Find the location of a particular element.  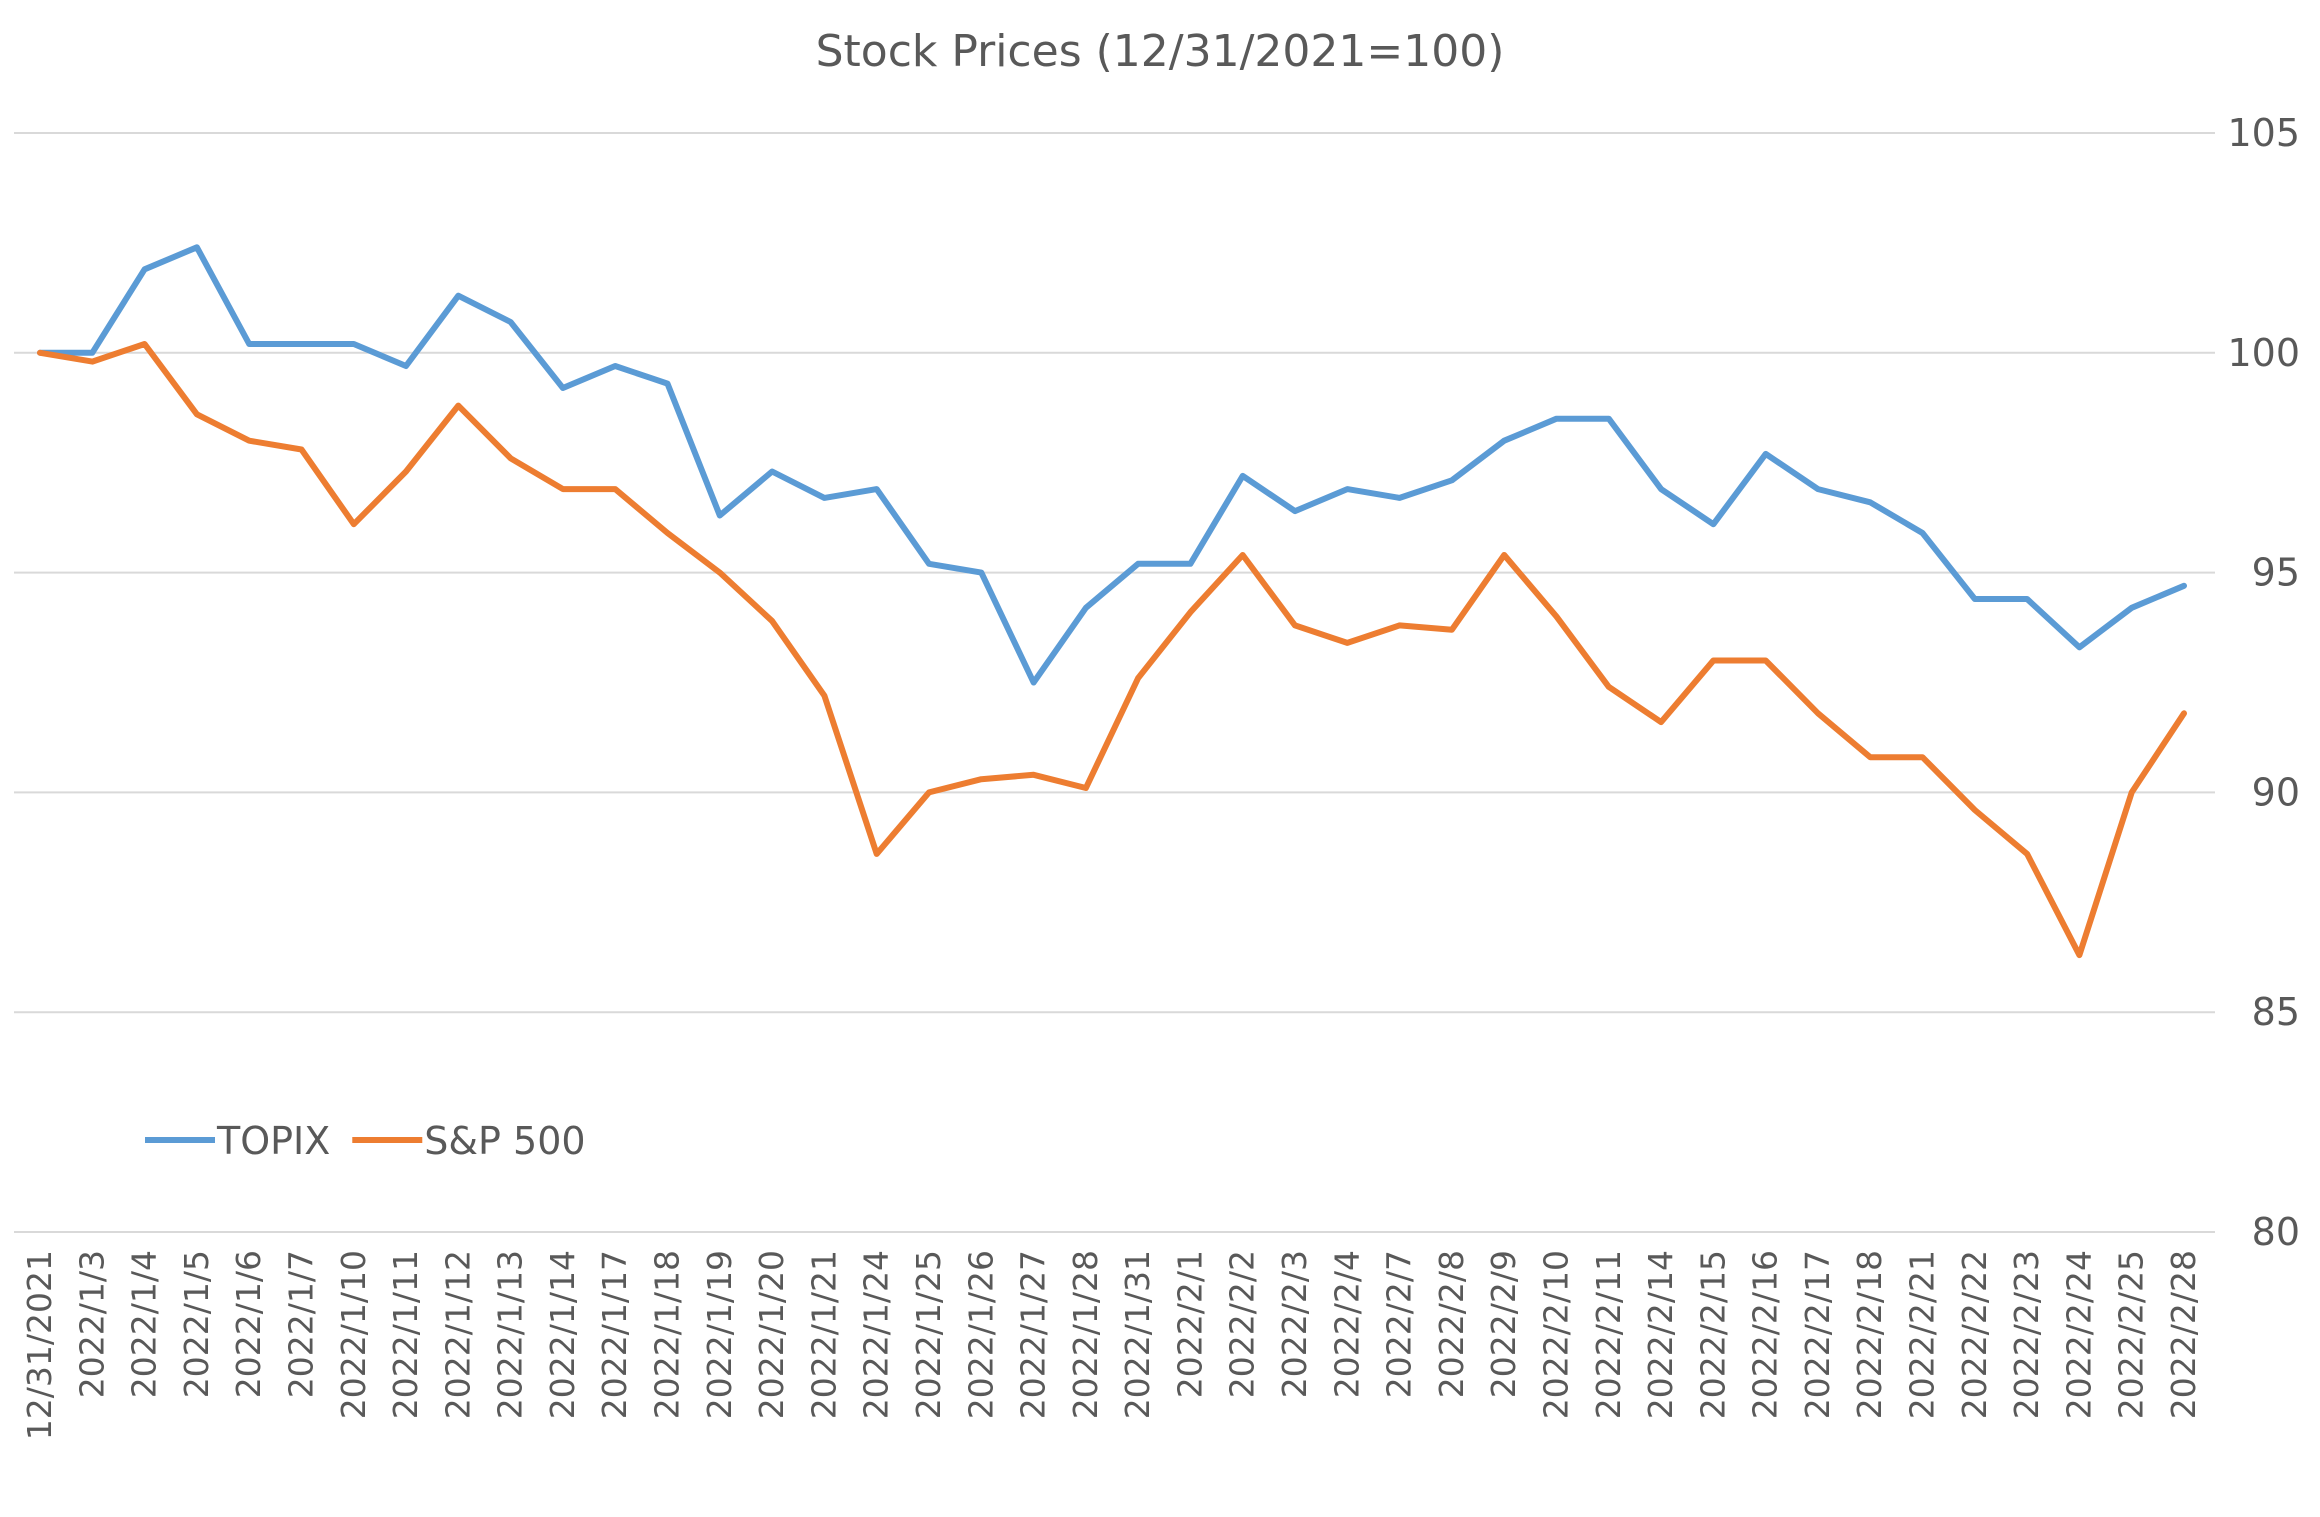

x-tick-label: 2022/2/8 is located at coordinates (1451, 1324).